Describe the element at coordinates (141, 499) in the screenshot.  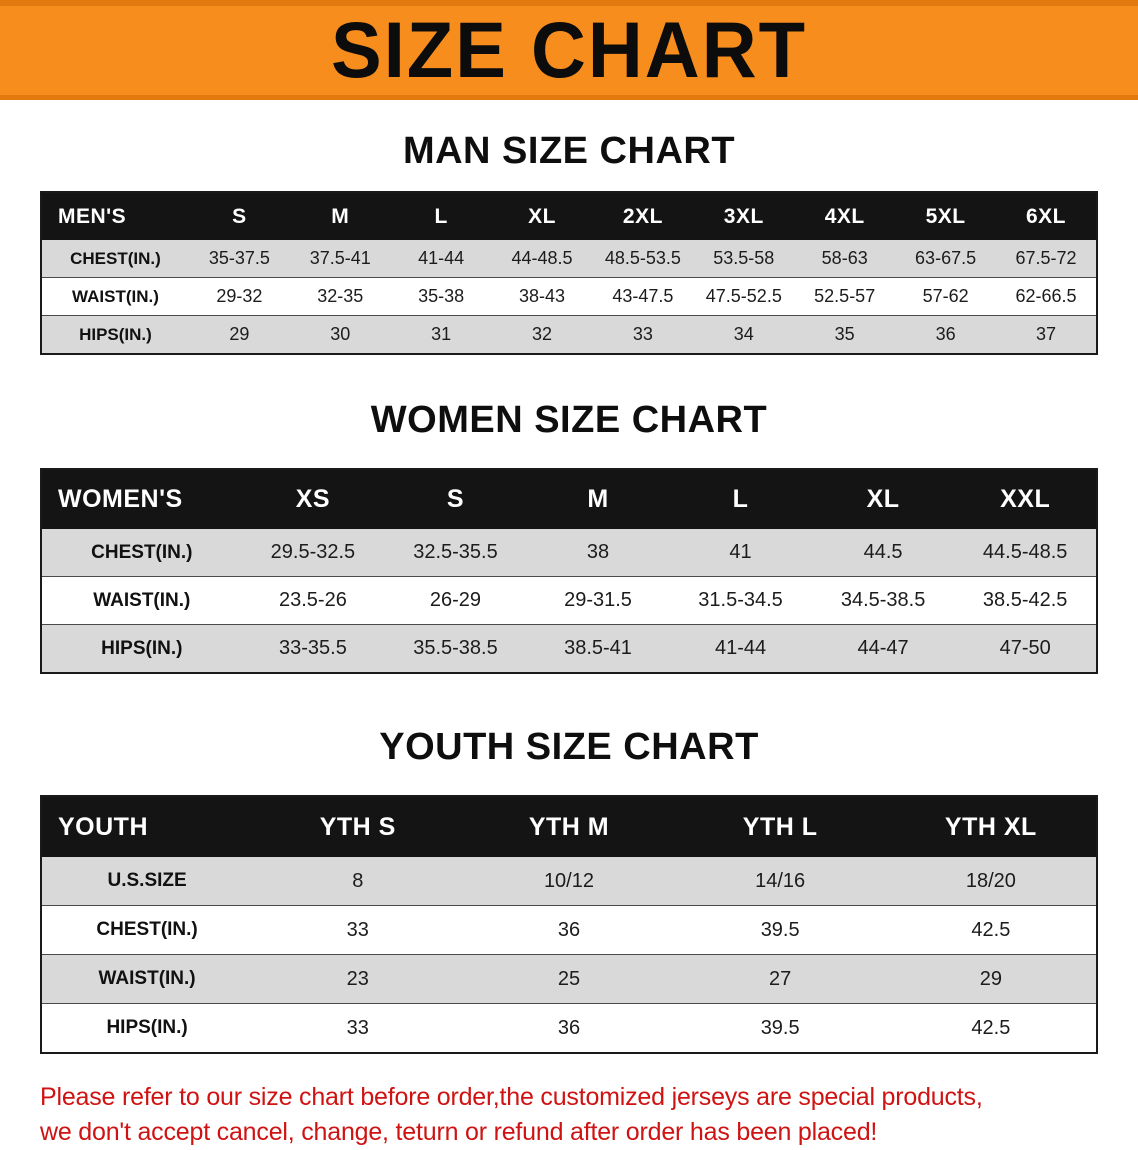
I see `women-table-title-cell: WOMEN'S` at that location.